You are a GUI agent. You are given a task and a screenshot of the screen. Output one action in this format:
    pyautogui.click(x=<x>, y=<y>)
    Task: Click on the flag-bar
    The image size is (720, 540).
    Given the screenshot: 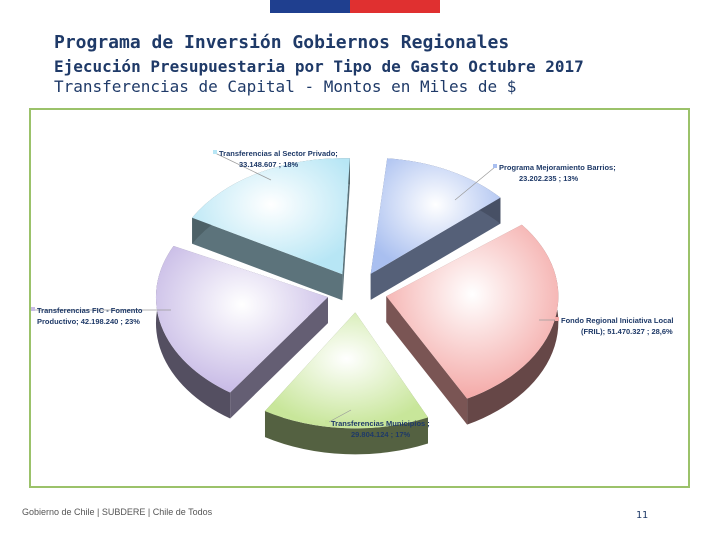 What is the action you would take?
    pyautogui.click(x=355, y=6)
    